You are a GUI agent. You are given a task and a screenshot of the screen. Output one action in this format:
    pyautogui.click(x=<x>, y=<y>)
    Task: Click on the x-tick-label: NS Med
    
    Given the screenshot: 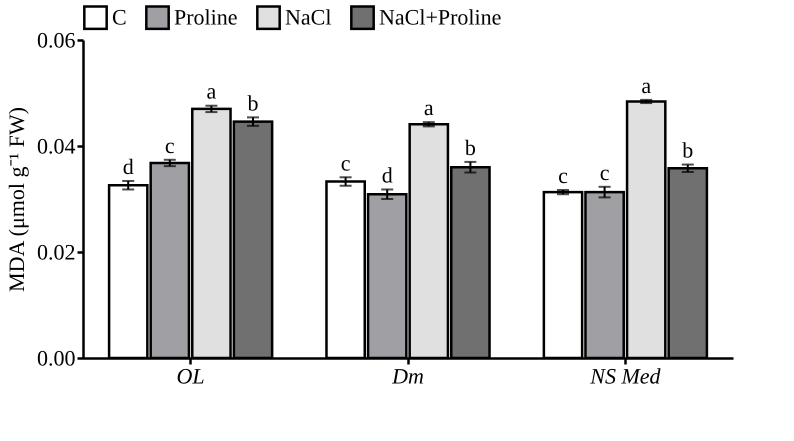 What is the action you would take?
    pyautogui.click(x=625, y=376)
    